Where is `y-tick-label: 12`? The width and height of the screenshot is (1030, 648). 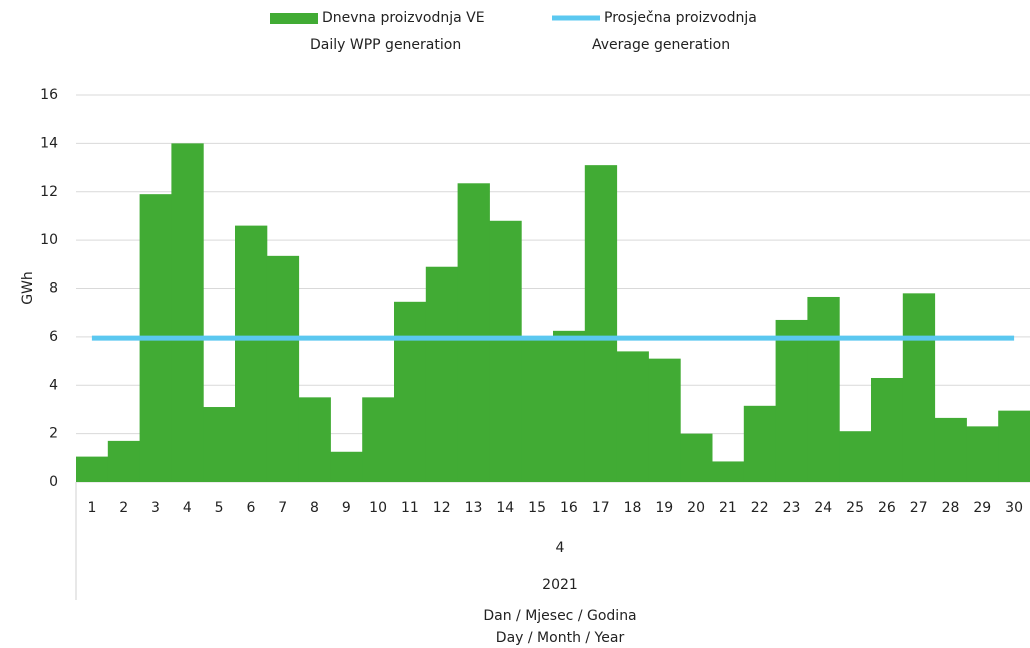
y-tick-label: 12 is located at coordinates (49, 192).